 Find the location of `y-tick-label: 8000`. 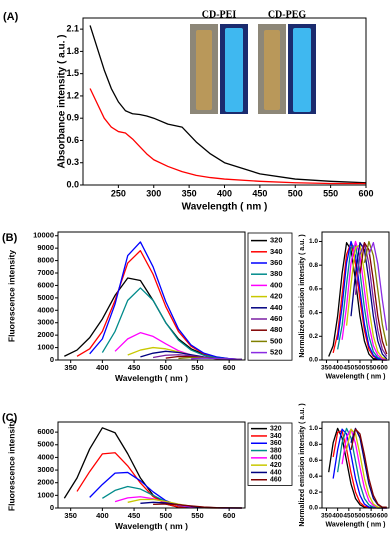

y-tick-label: 8000 is located at coordinates (45, 260).